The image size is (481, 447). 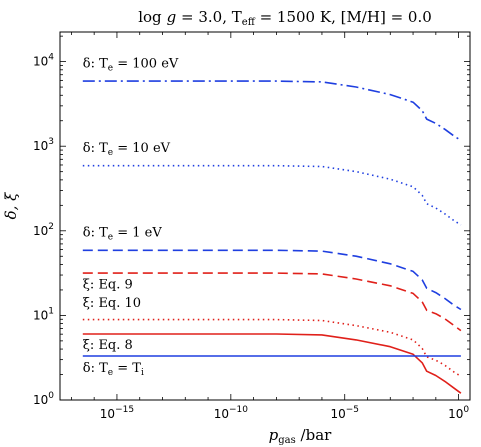 I want to click on x-tick-label: 10⁻¹⁰, so click(x=231, y=413).